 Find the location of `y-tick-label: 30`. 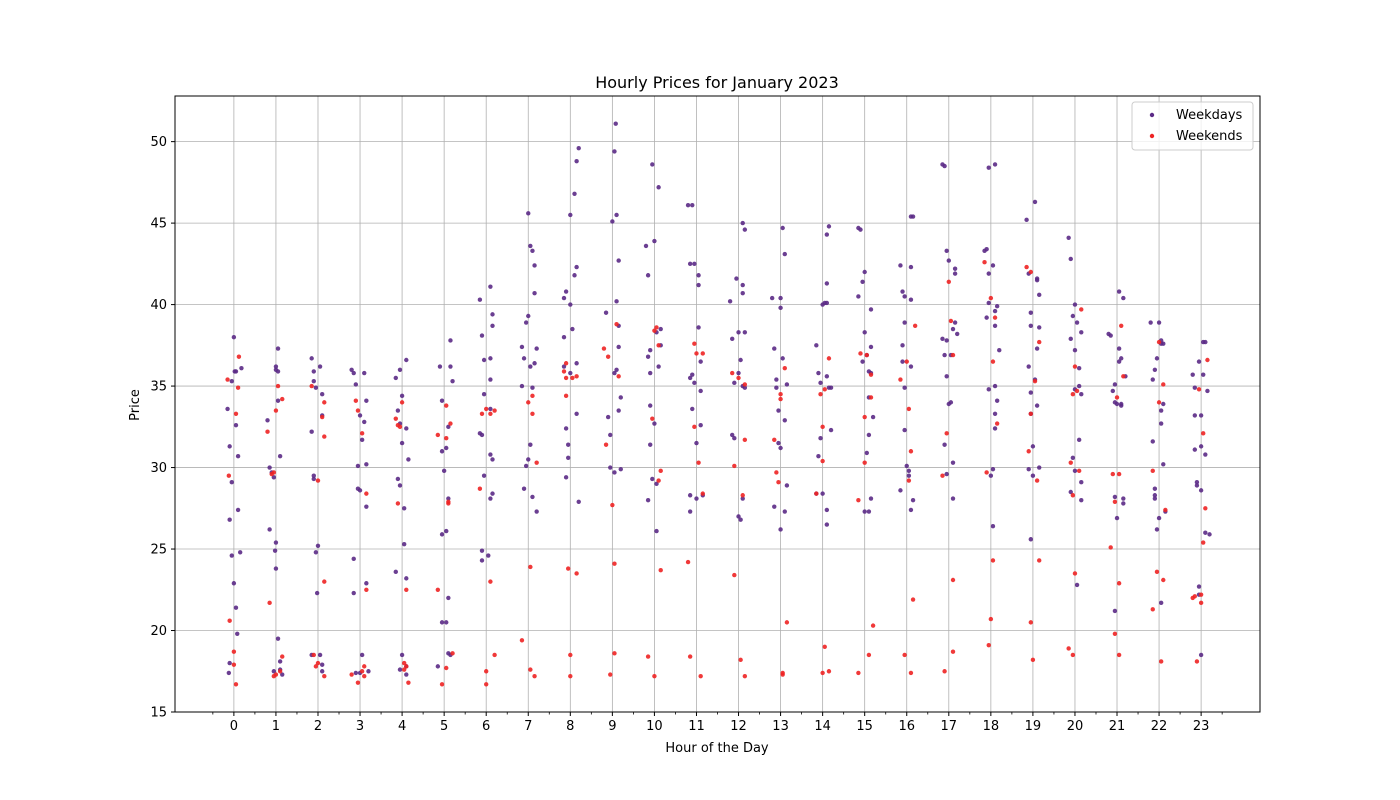

y-tick-label: 30 is located at coordinates (158, 468).